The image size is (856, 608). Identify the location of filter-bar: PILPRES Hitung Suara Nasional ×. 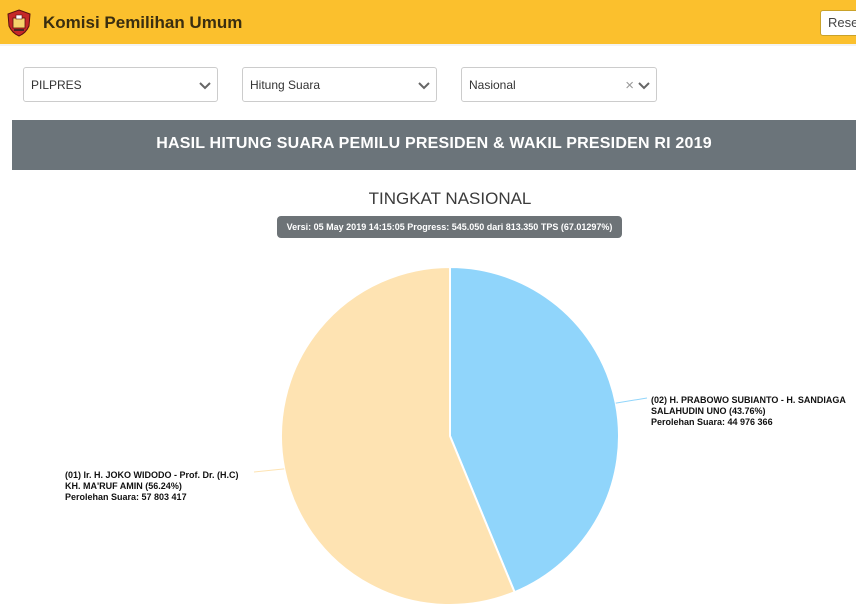
(428, 83).